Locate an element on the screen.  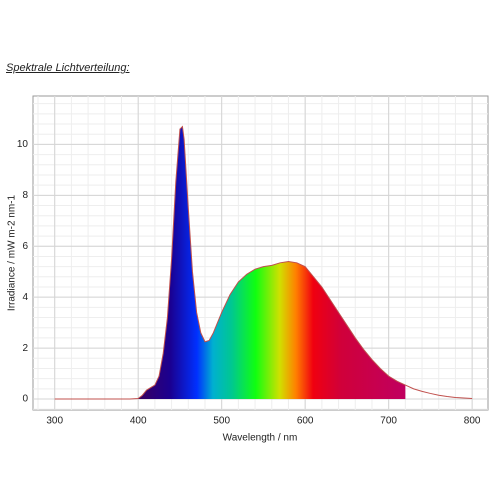
x-tick-label: 600 is located at coordinates (305, 421).